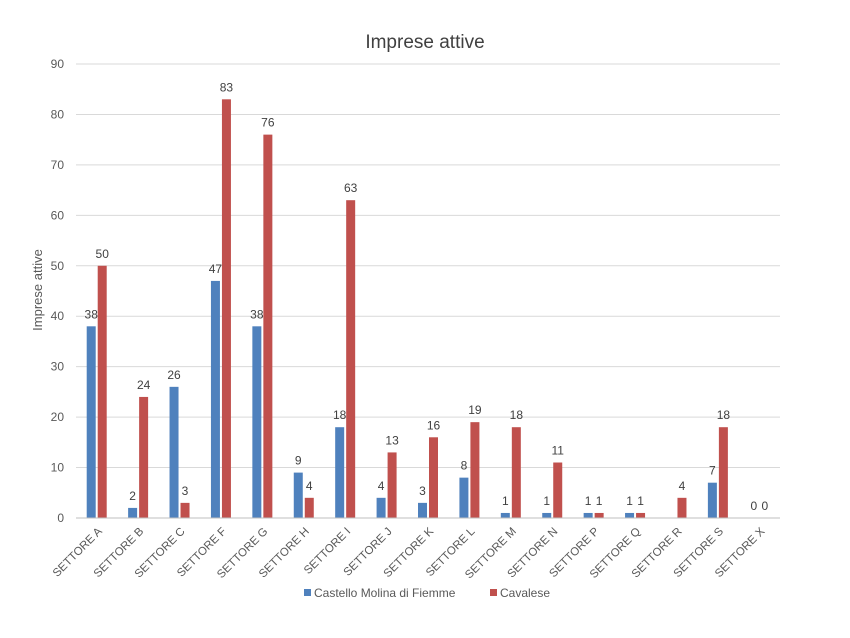  I want to click on data-label: 2, so click(132, 496).